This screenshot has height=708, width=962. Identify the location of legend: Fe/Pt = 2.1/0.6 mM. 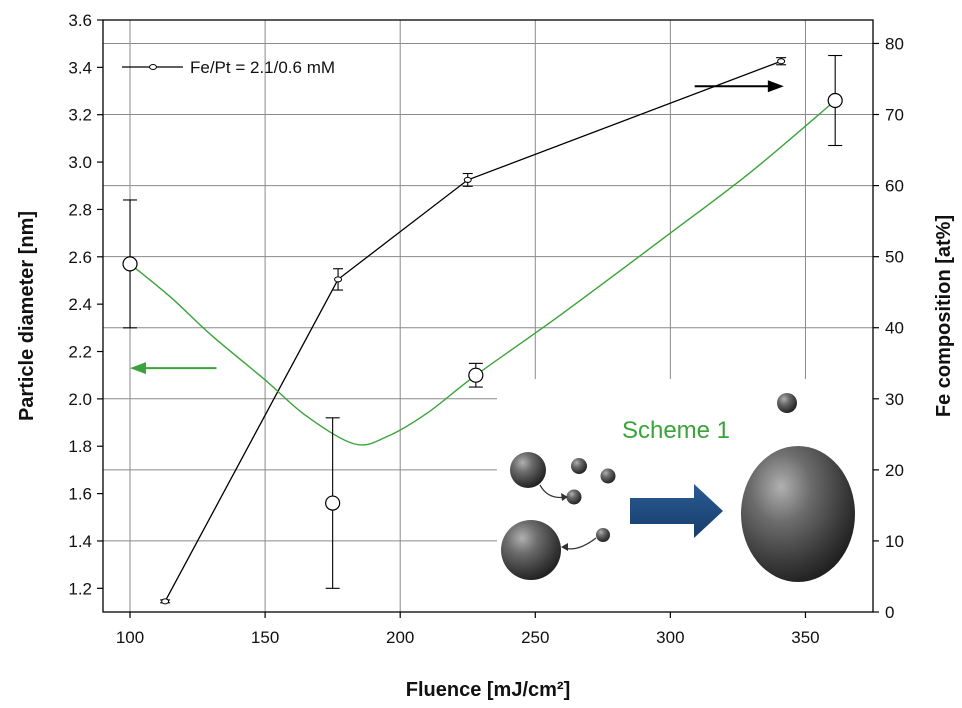
(228, 67).